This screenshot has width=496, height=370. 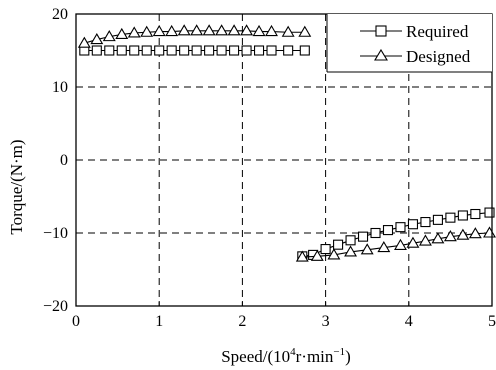 What do you see at coordinates (381, 31) in the screenshot?
I see `legend-square-marker-icon` at bounding box center [381, 31].